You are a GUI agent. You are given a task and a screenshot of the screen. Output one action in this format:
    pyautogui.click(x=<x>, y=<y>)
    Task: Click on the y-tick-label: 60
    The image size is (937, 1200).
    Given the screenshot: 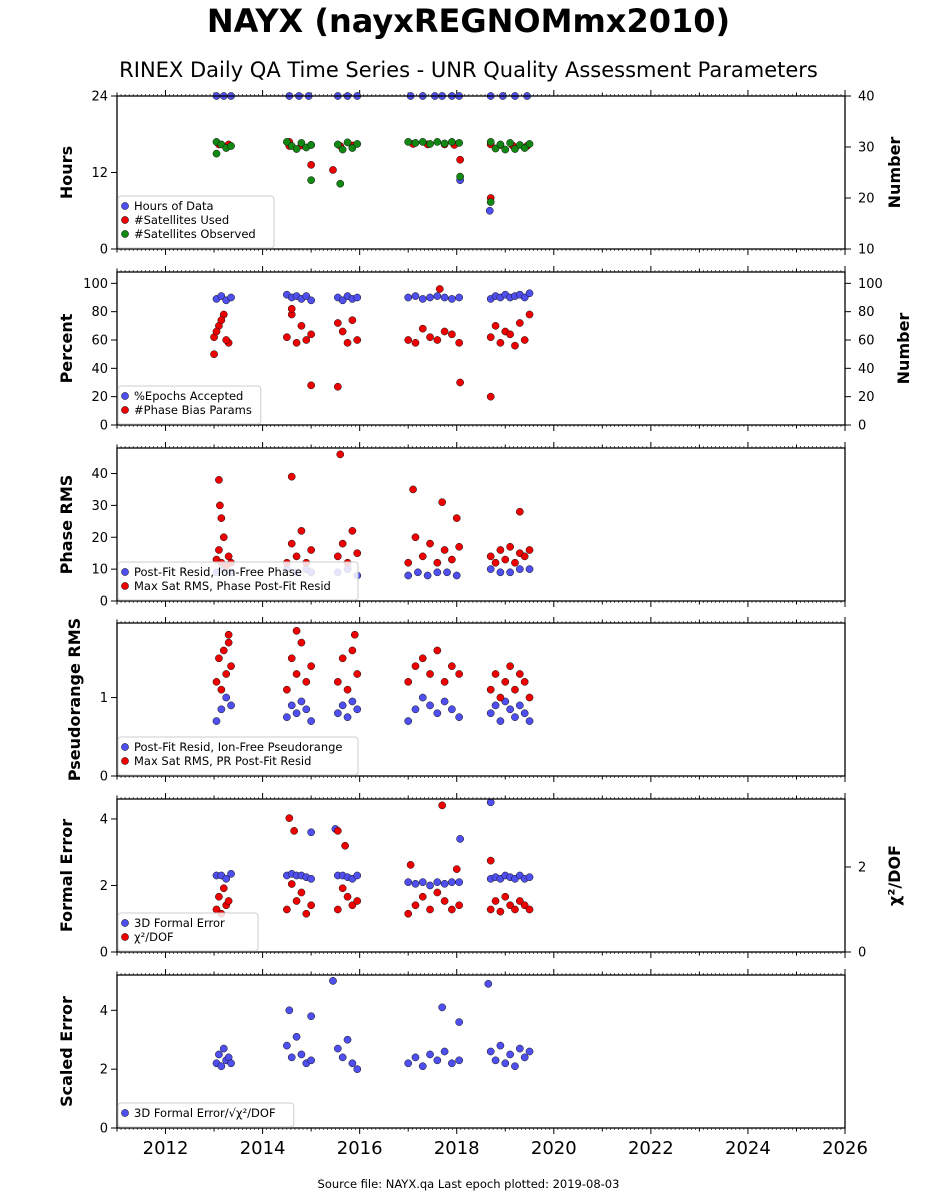 What is the action you would take?
    pyautogui.click(x=99, y=341)
    